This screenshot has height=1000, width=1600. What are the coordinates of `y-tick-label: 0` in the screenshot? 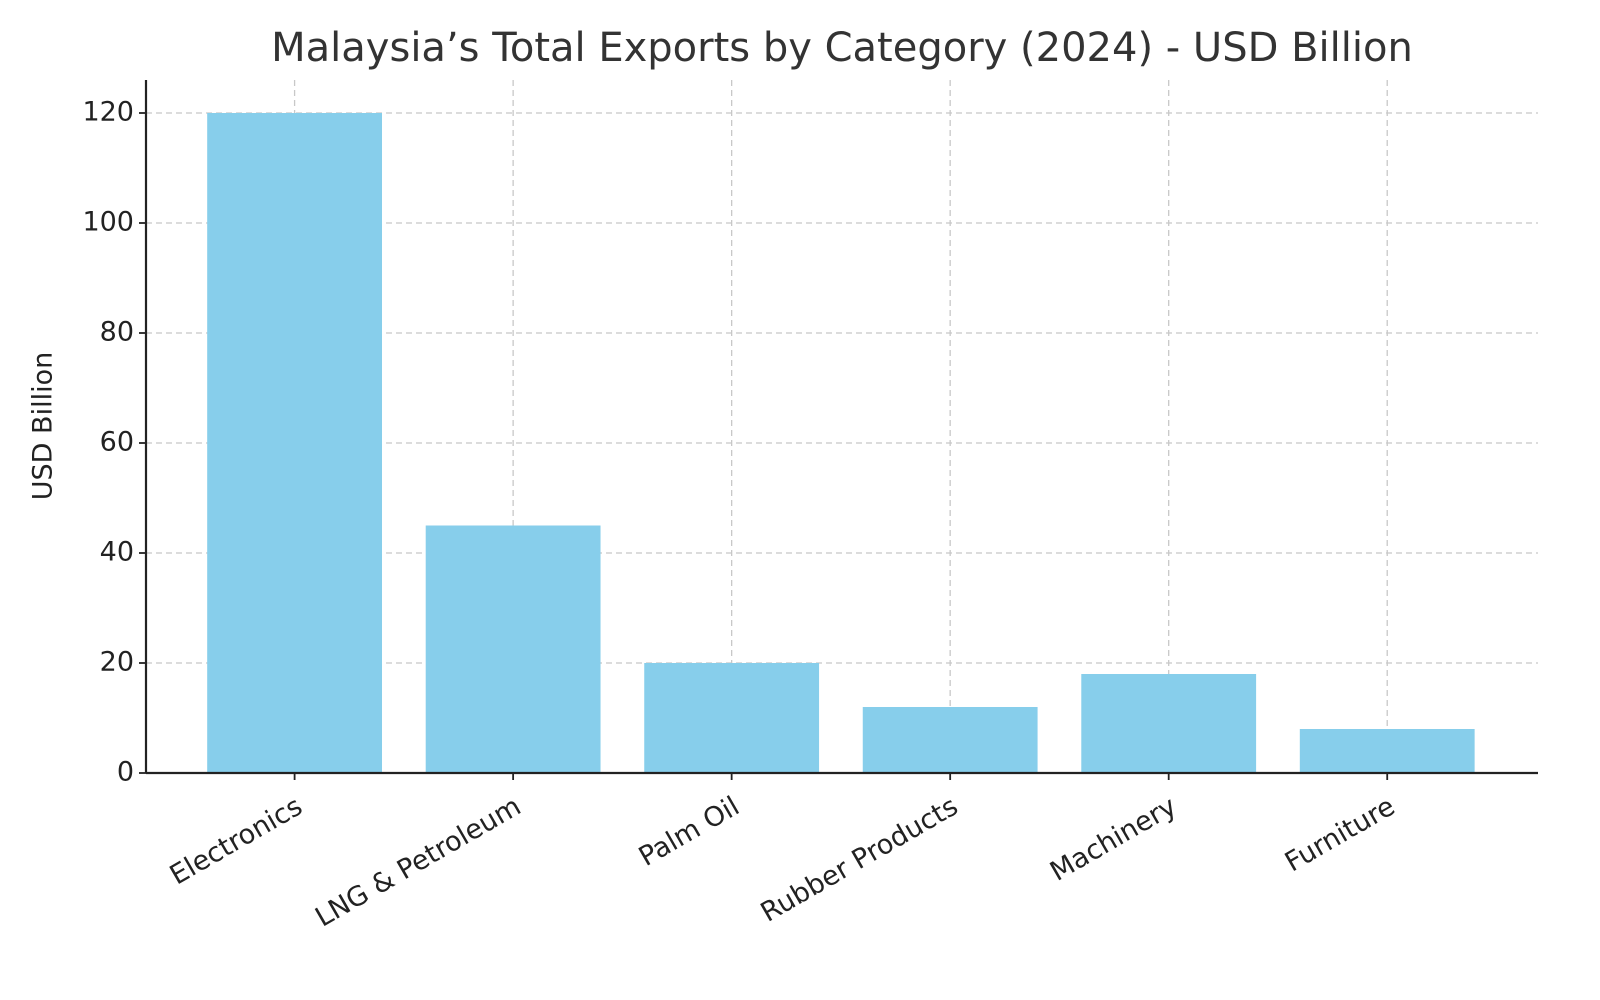 It's located at (125, 772).